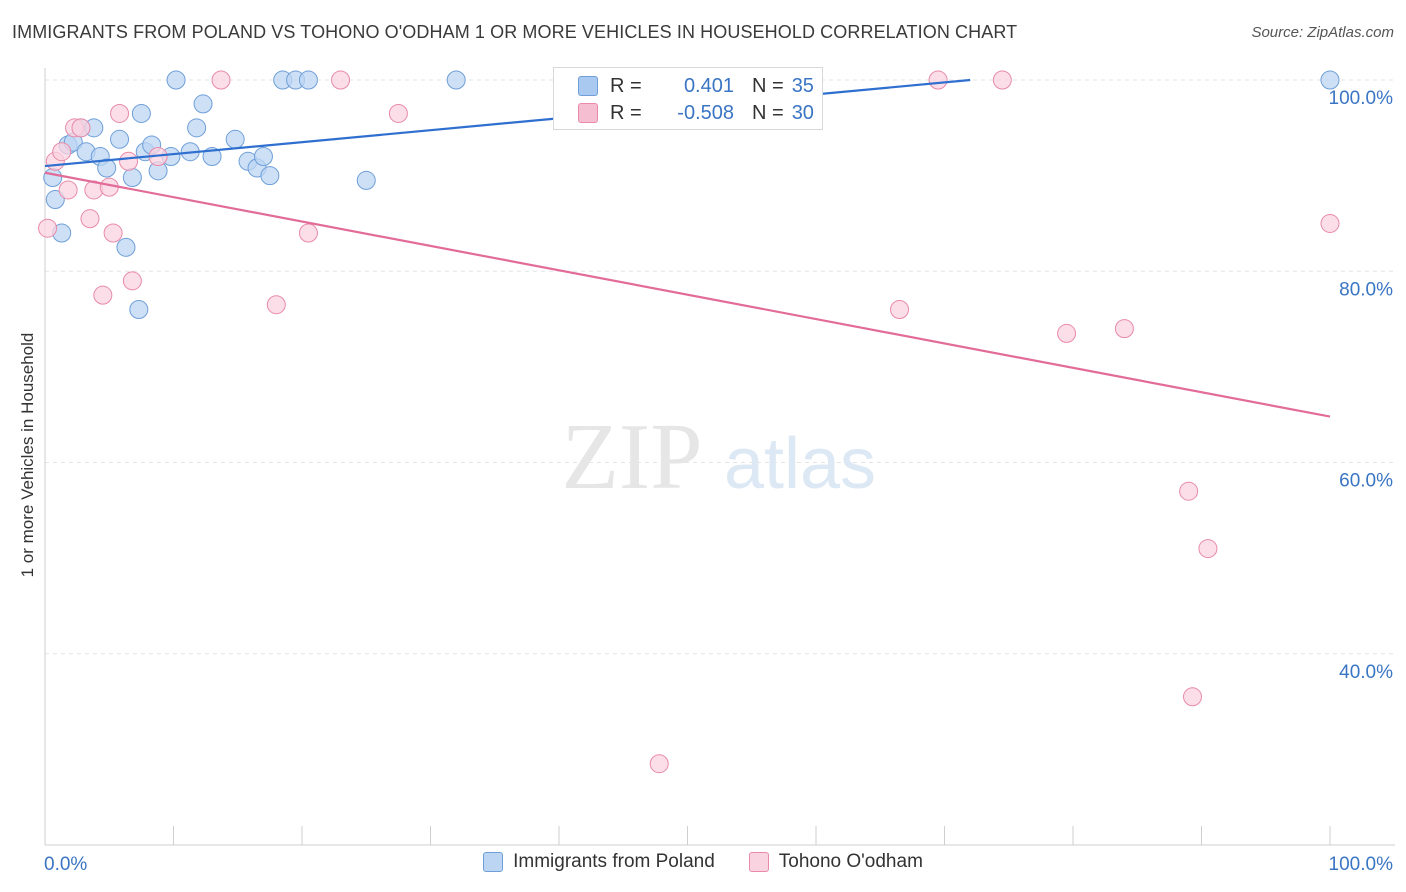 This screenshot has width=1406, height=892. Describe the element at coordinates (632, 457) in the screenshot. I see `watermark-zip: ZIP` at that location.